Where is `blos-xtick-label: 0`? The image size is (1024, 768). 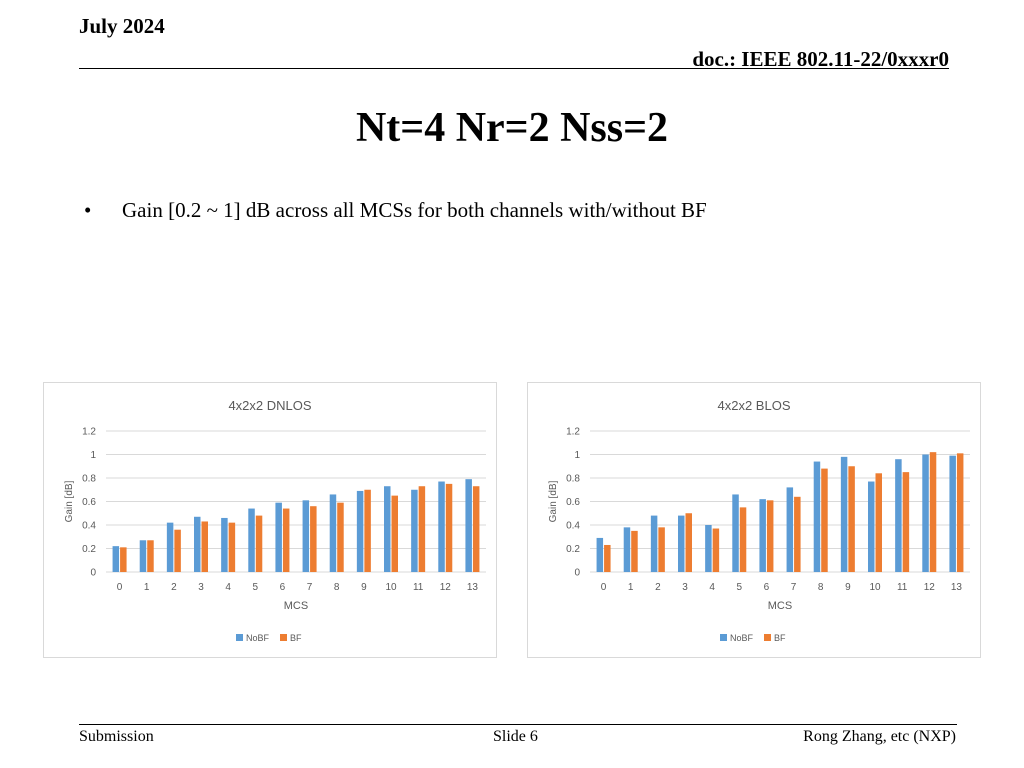 blos-xtick-label: 0 is located at coordinates (604, 587).